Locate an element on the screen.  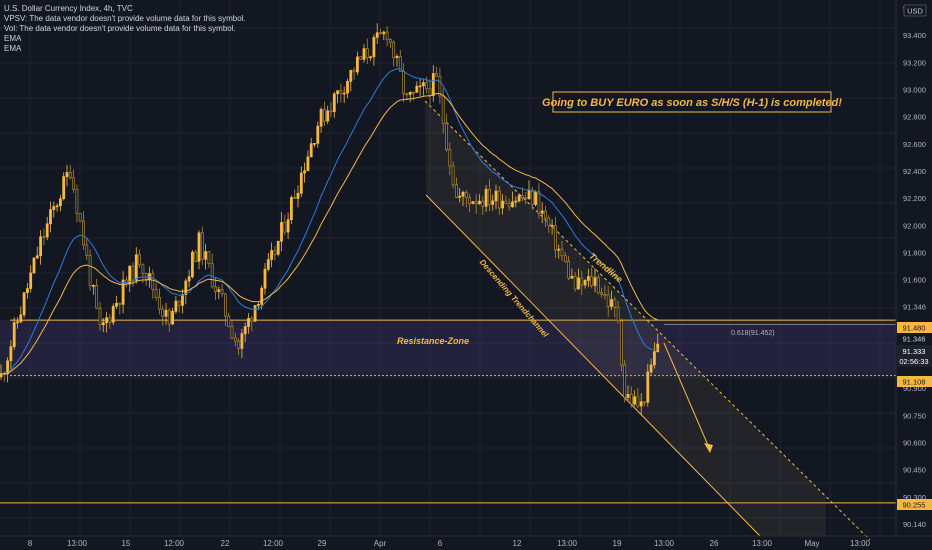
time-tick-label: 8 is located at coordinates (30, 543).